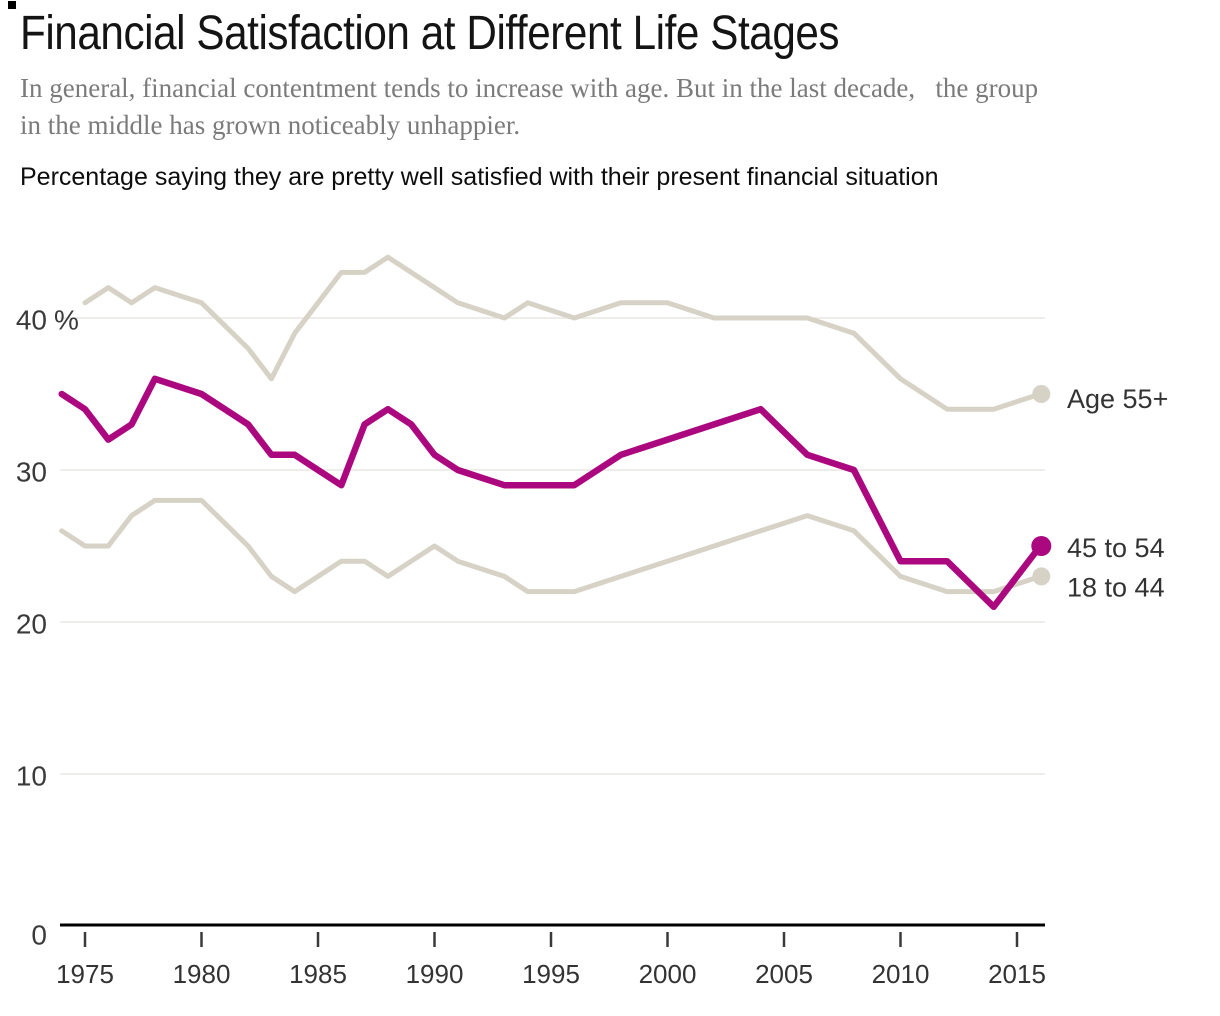 This screenshot has width=1220, height=1016. Describe the element at coordinates (318, 974) in the screenshot. I see `x-axis-label-1985: 1985` at that location.